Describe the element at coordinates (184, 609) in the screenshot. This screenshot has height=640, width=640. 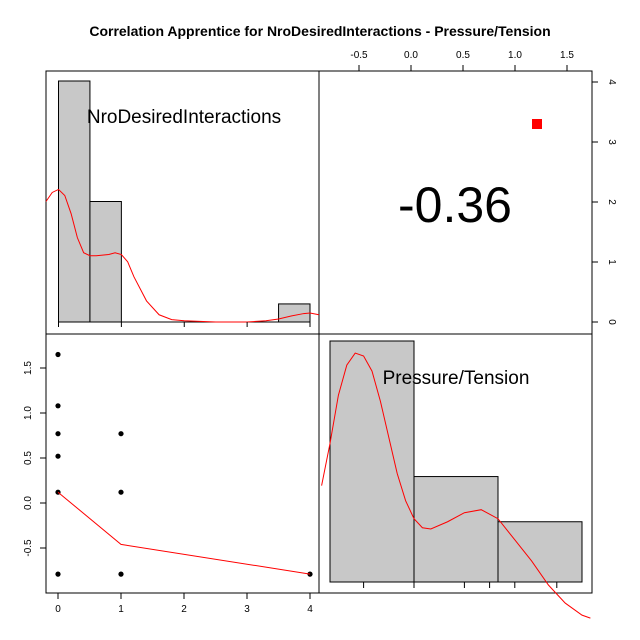
I see `bottom-axis-label-2: 2` at that location.